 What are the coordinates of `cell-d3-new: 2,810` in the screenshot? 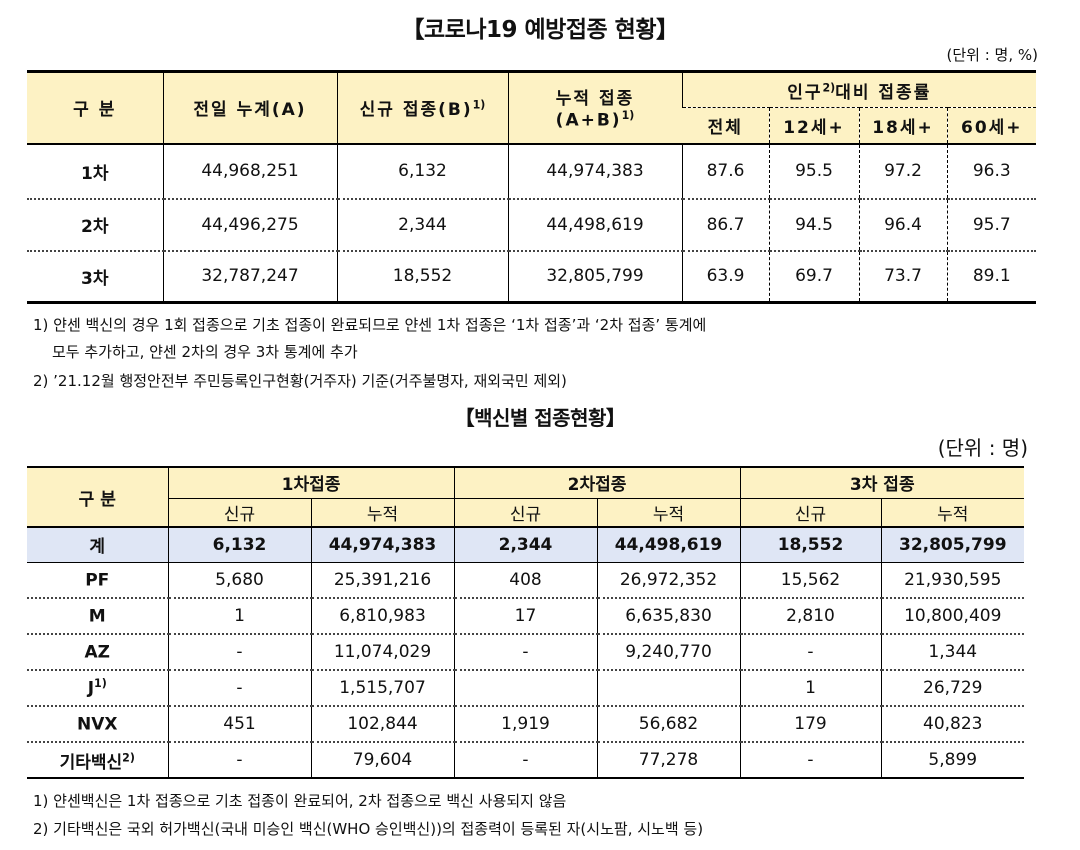 It's located at (810, 615).